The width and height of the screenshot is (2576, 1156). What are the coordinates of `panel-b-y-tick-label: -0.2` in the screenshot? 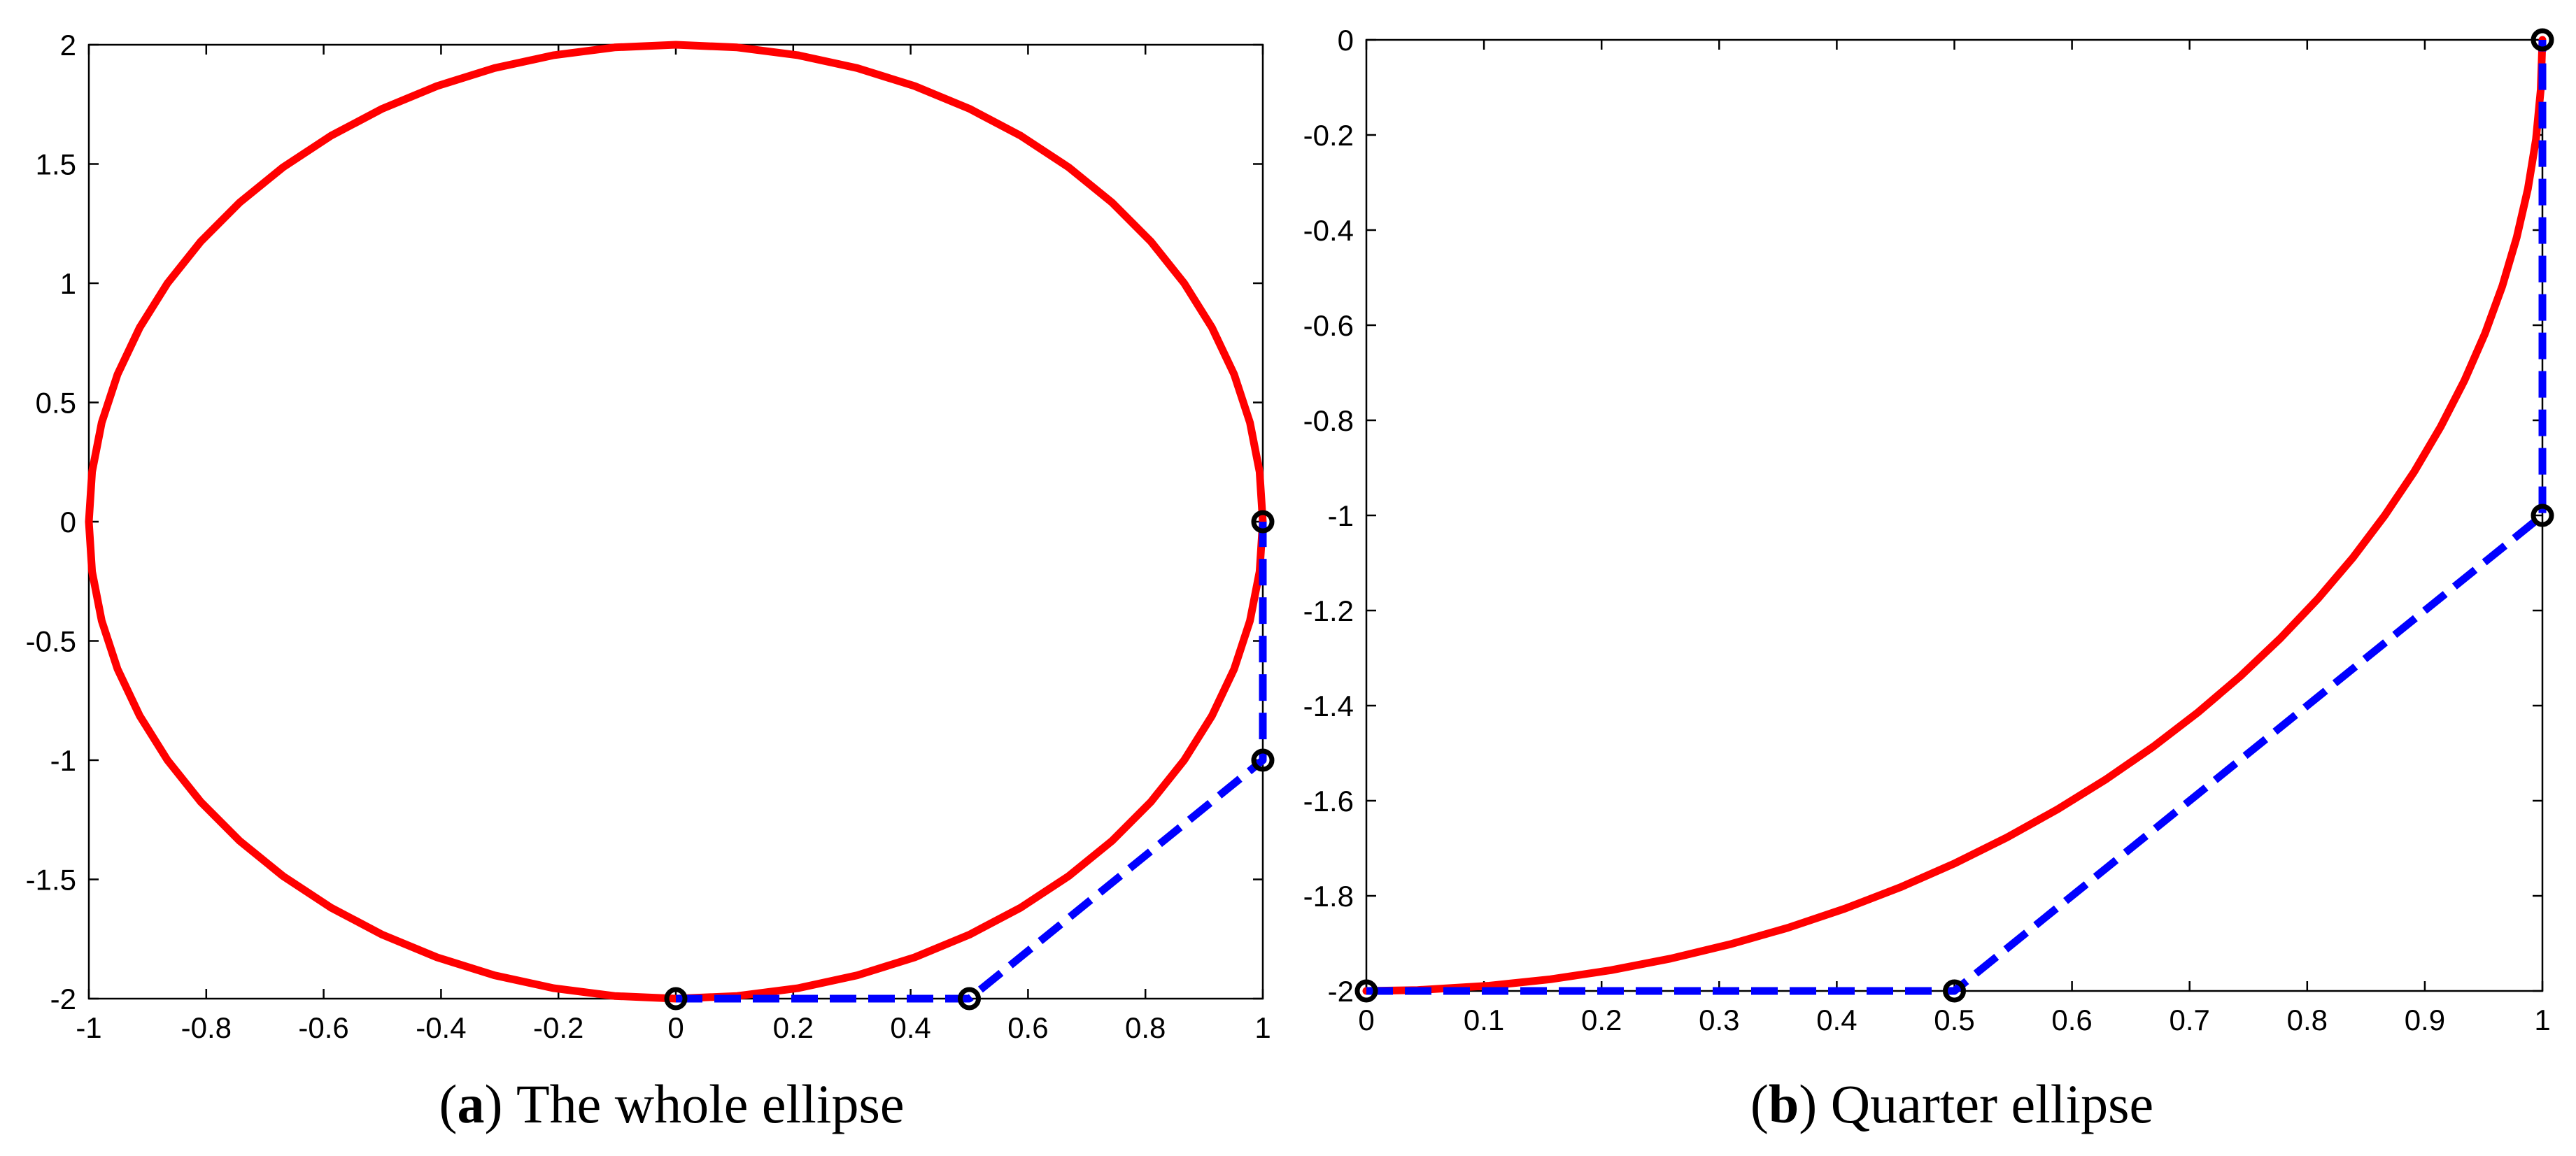 It's located at (1328, 135).